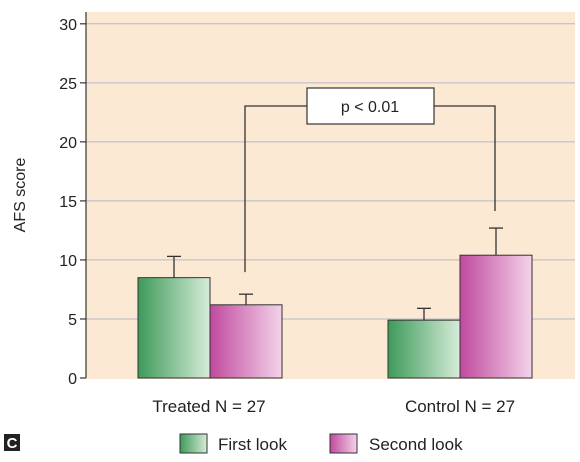  What do you see at coordinates (68, 261) in the screenshot?
I see `y-tick-label: 10` at bounding box center [68, 261].